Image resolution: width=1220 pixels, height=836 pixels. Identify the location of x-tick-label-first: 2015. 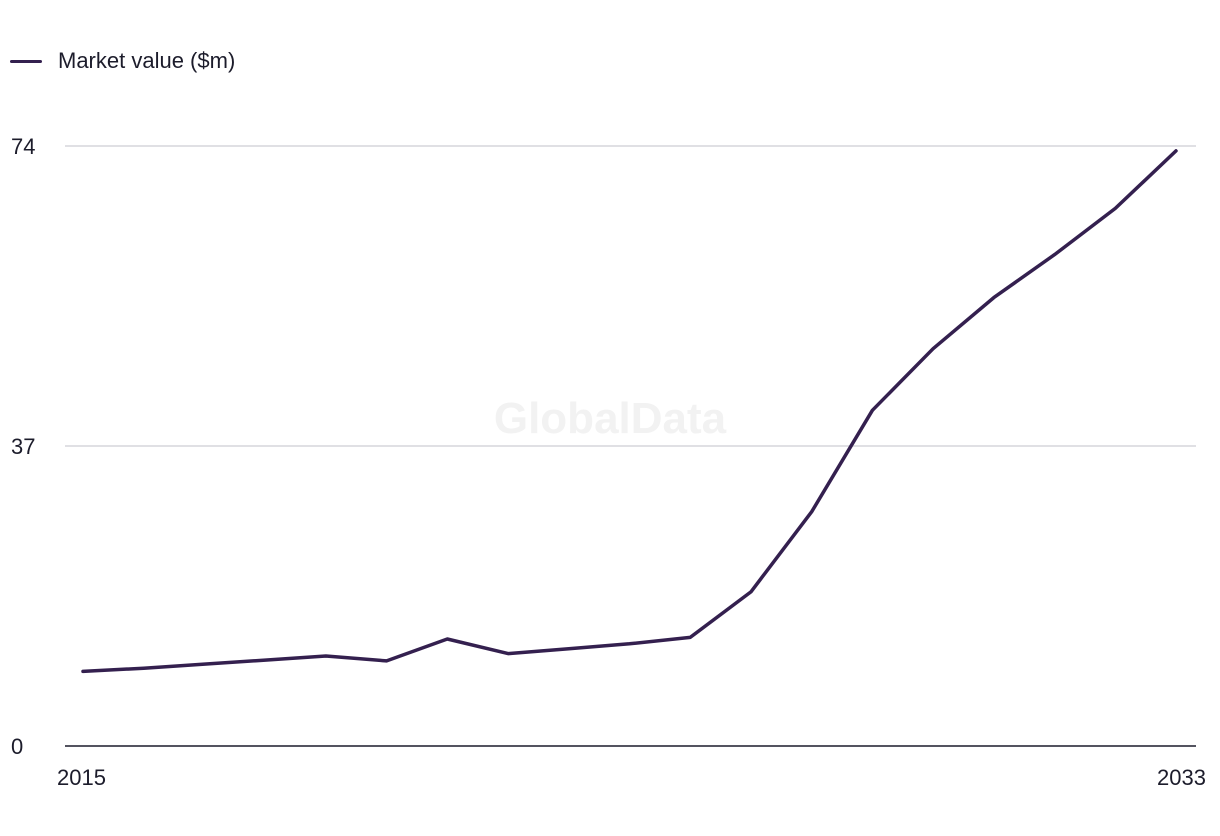
(81, 777).